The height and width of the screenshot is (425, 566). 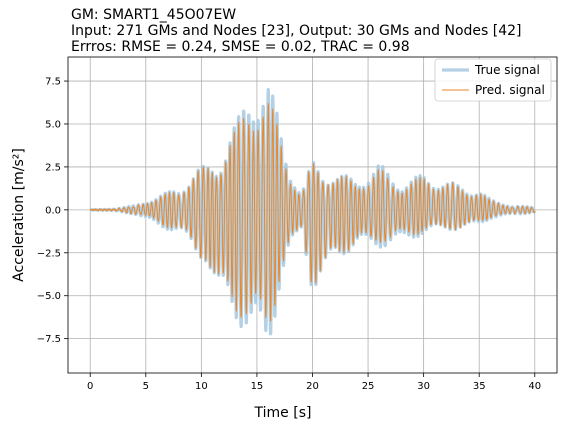 I want to click on x-tick-label: 40, so click(x=534, y=386).